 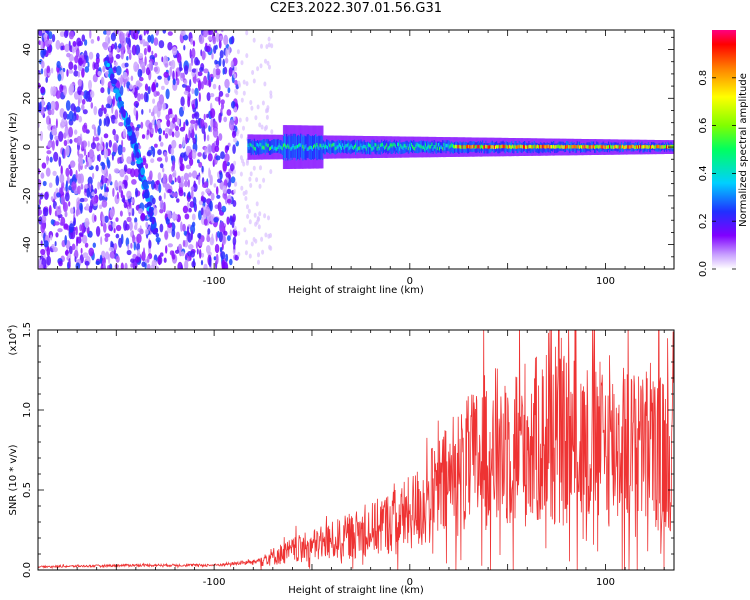 I want to click on track-cell, so click(x=113, y=81).